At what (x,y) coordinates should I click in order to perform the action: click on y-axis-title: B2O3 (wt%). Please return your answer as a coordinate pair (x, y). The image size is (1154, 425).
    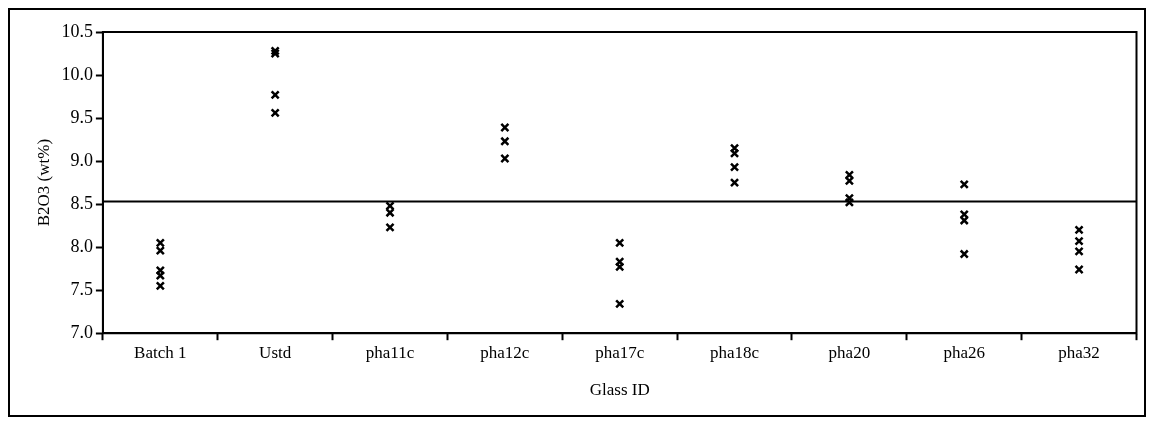
    Looking at the image, I should click on (43, 182).